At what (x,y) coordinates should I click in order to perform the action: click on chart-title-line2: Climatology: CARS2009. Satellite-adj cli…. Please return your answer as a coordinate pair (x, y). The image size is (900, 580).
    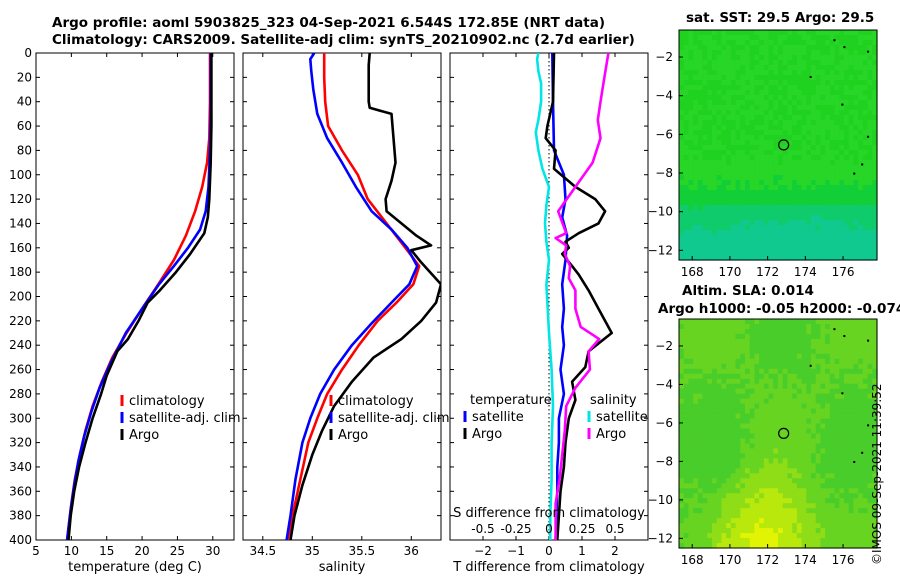
    Looking at the image, I should click on (343, 40).